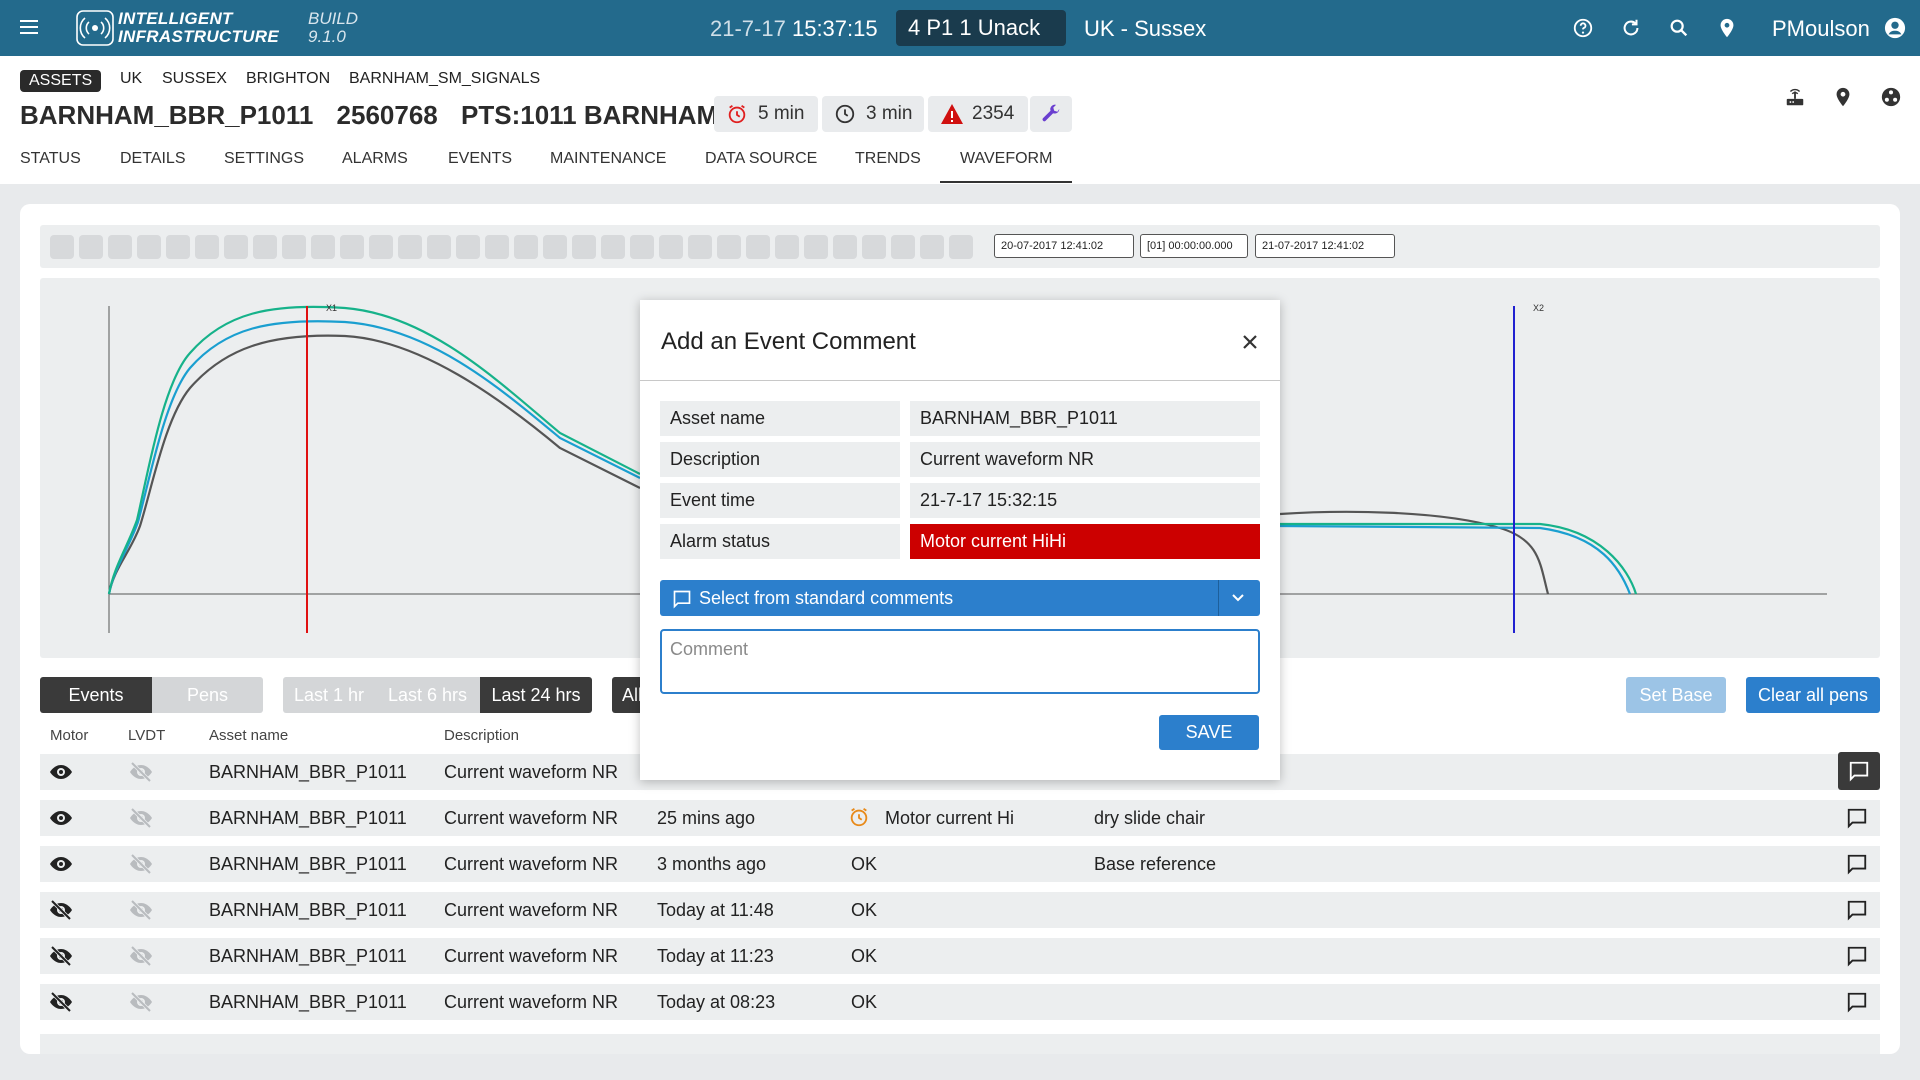  Describe the element at coordinates (766, 114) in the screenshot. I see `alarm-timer-chip: 5 min` at that location.